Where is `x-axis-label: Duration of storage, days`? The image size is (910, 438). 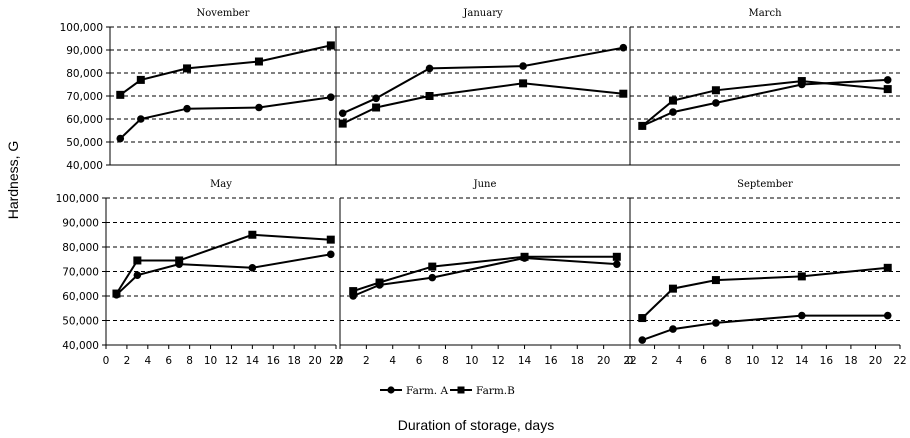 x-axis-label: Duration of storage, days is located at coordinates (476, 425).